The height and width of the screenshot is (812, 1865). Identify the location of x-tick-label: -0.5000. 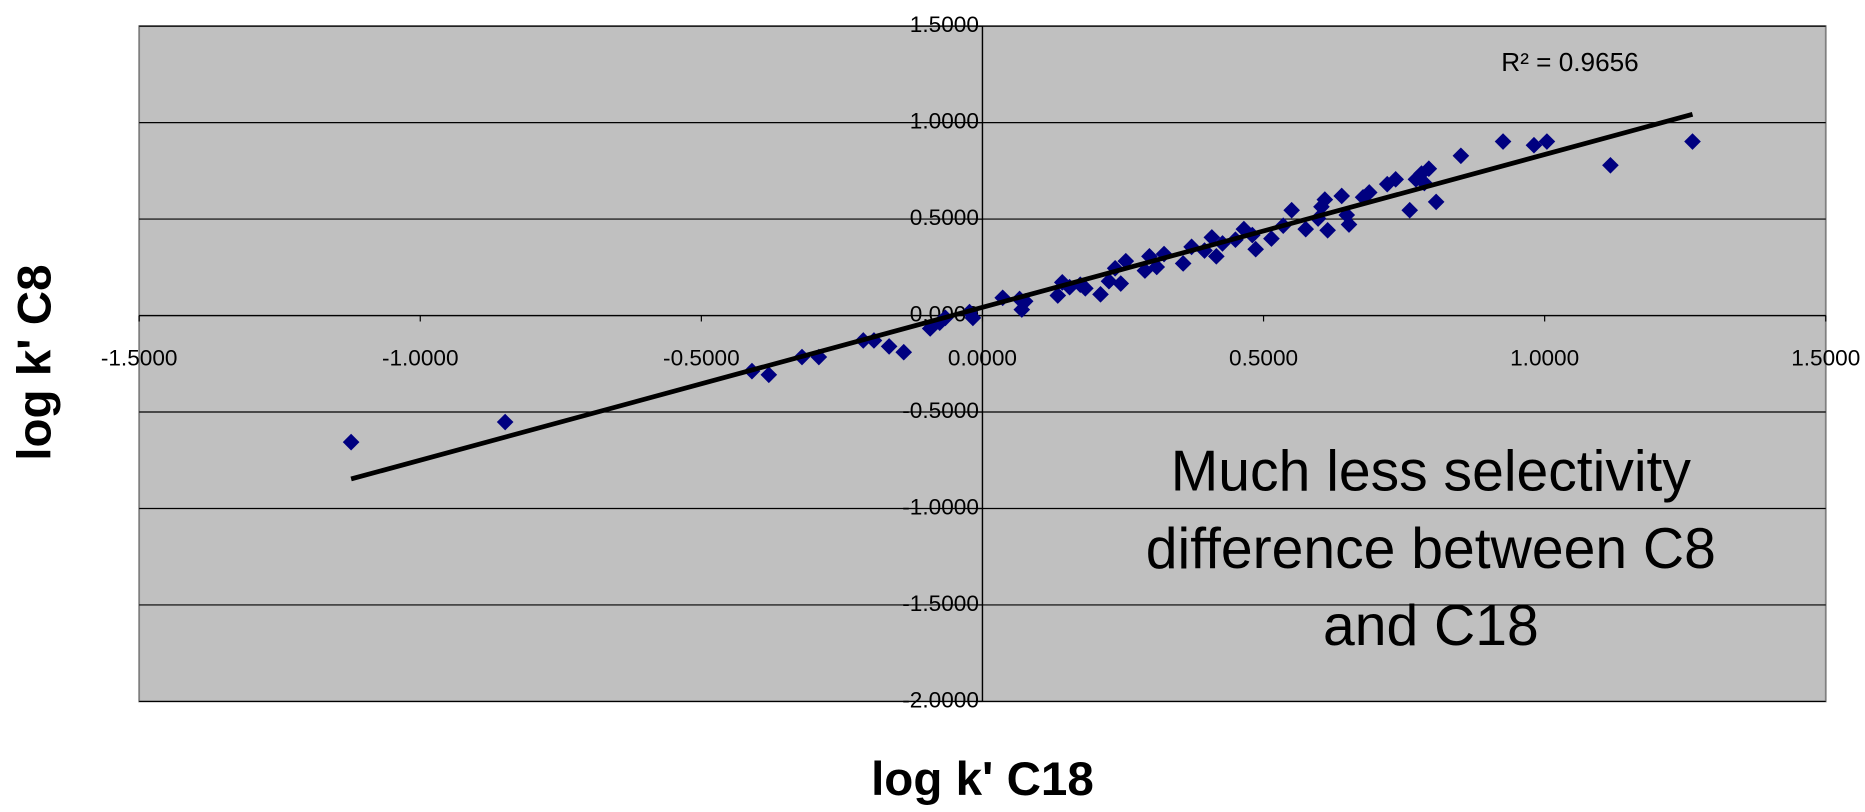
(701, 358).